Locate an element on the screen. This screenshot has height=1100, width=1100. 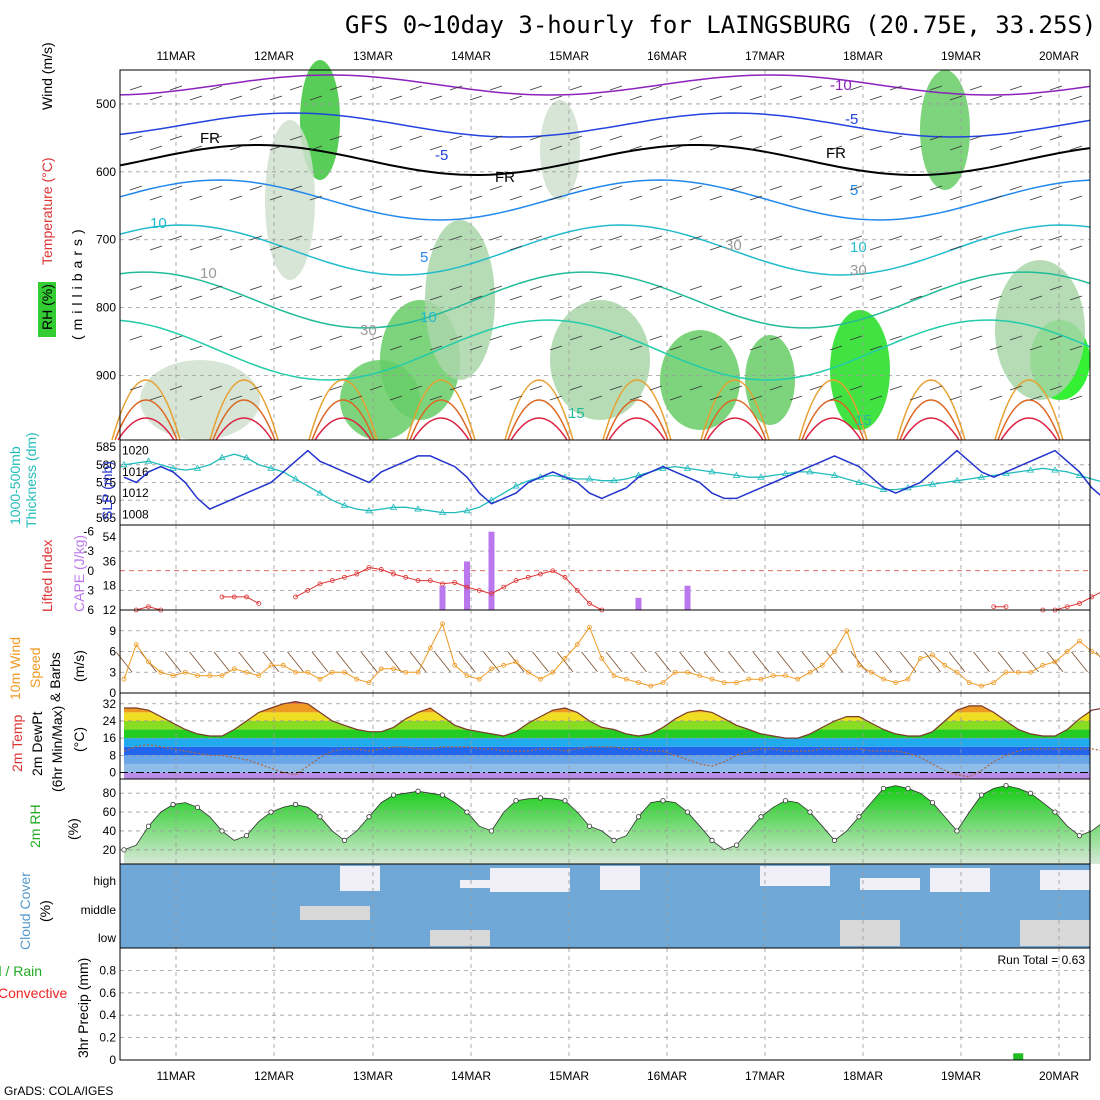
rh-area is located at coordinates (612, 824).